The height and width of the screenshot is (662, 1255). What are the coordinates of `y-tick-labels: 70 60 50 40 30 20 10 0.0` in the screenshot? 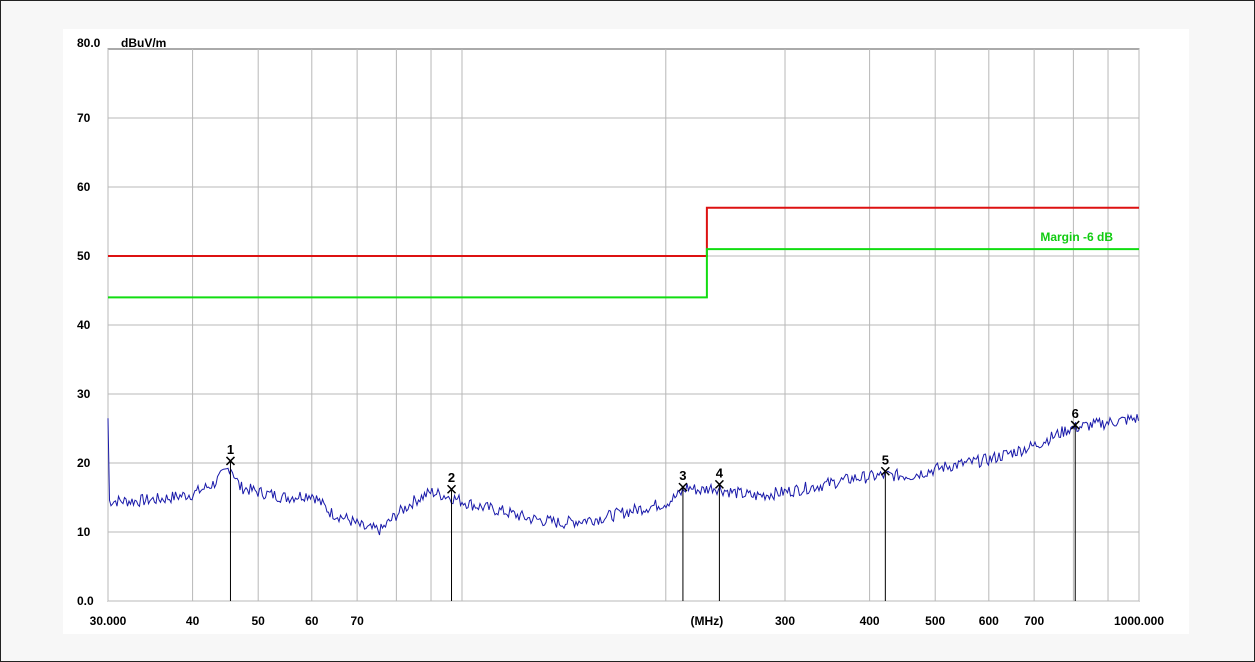 It's located at (85, 359).